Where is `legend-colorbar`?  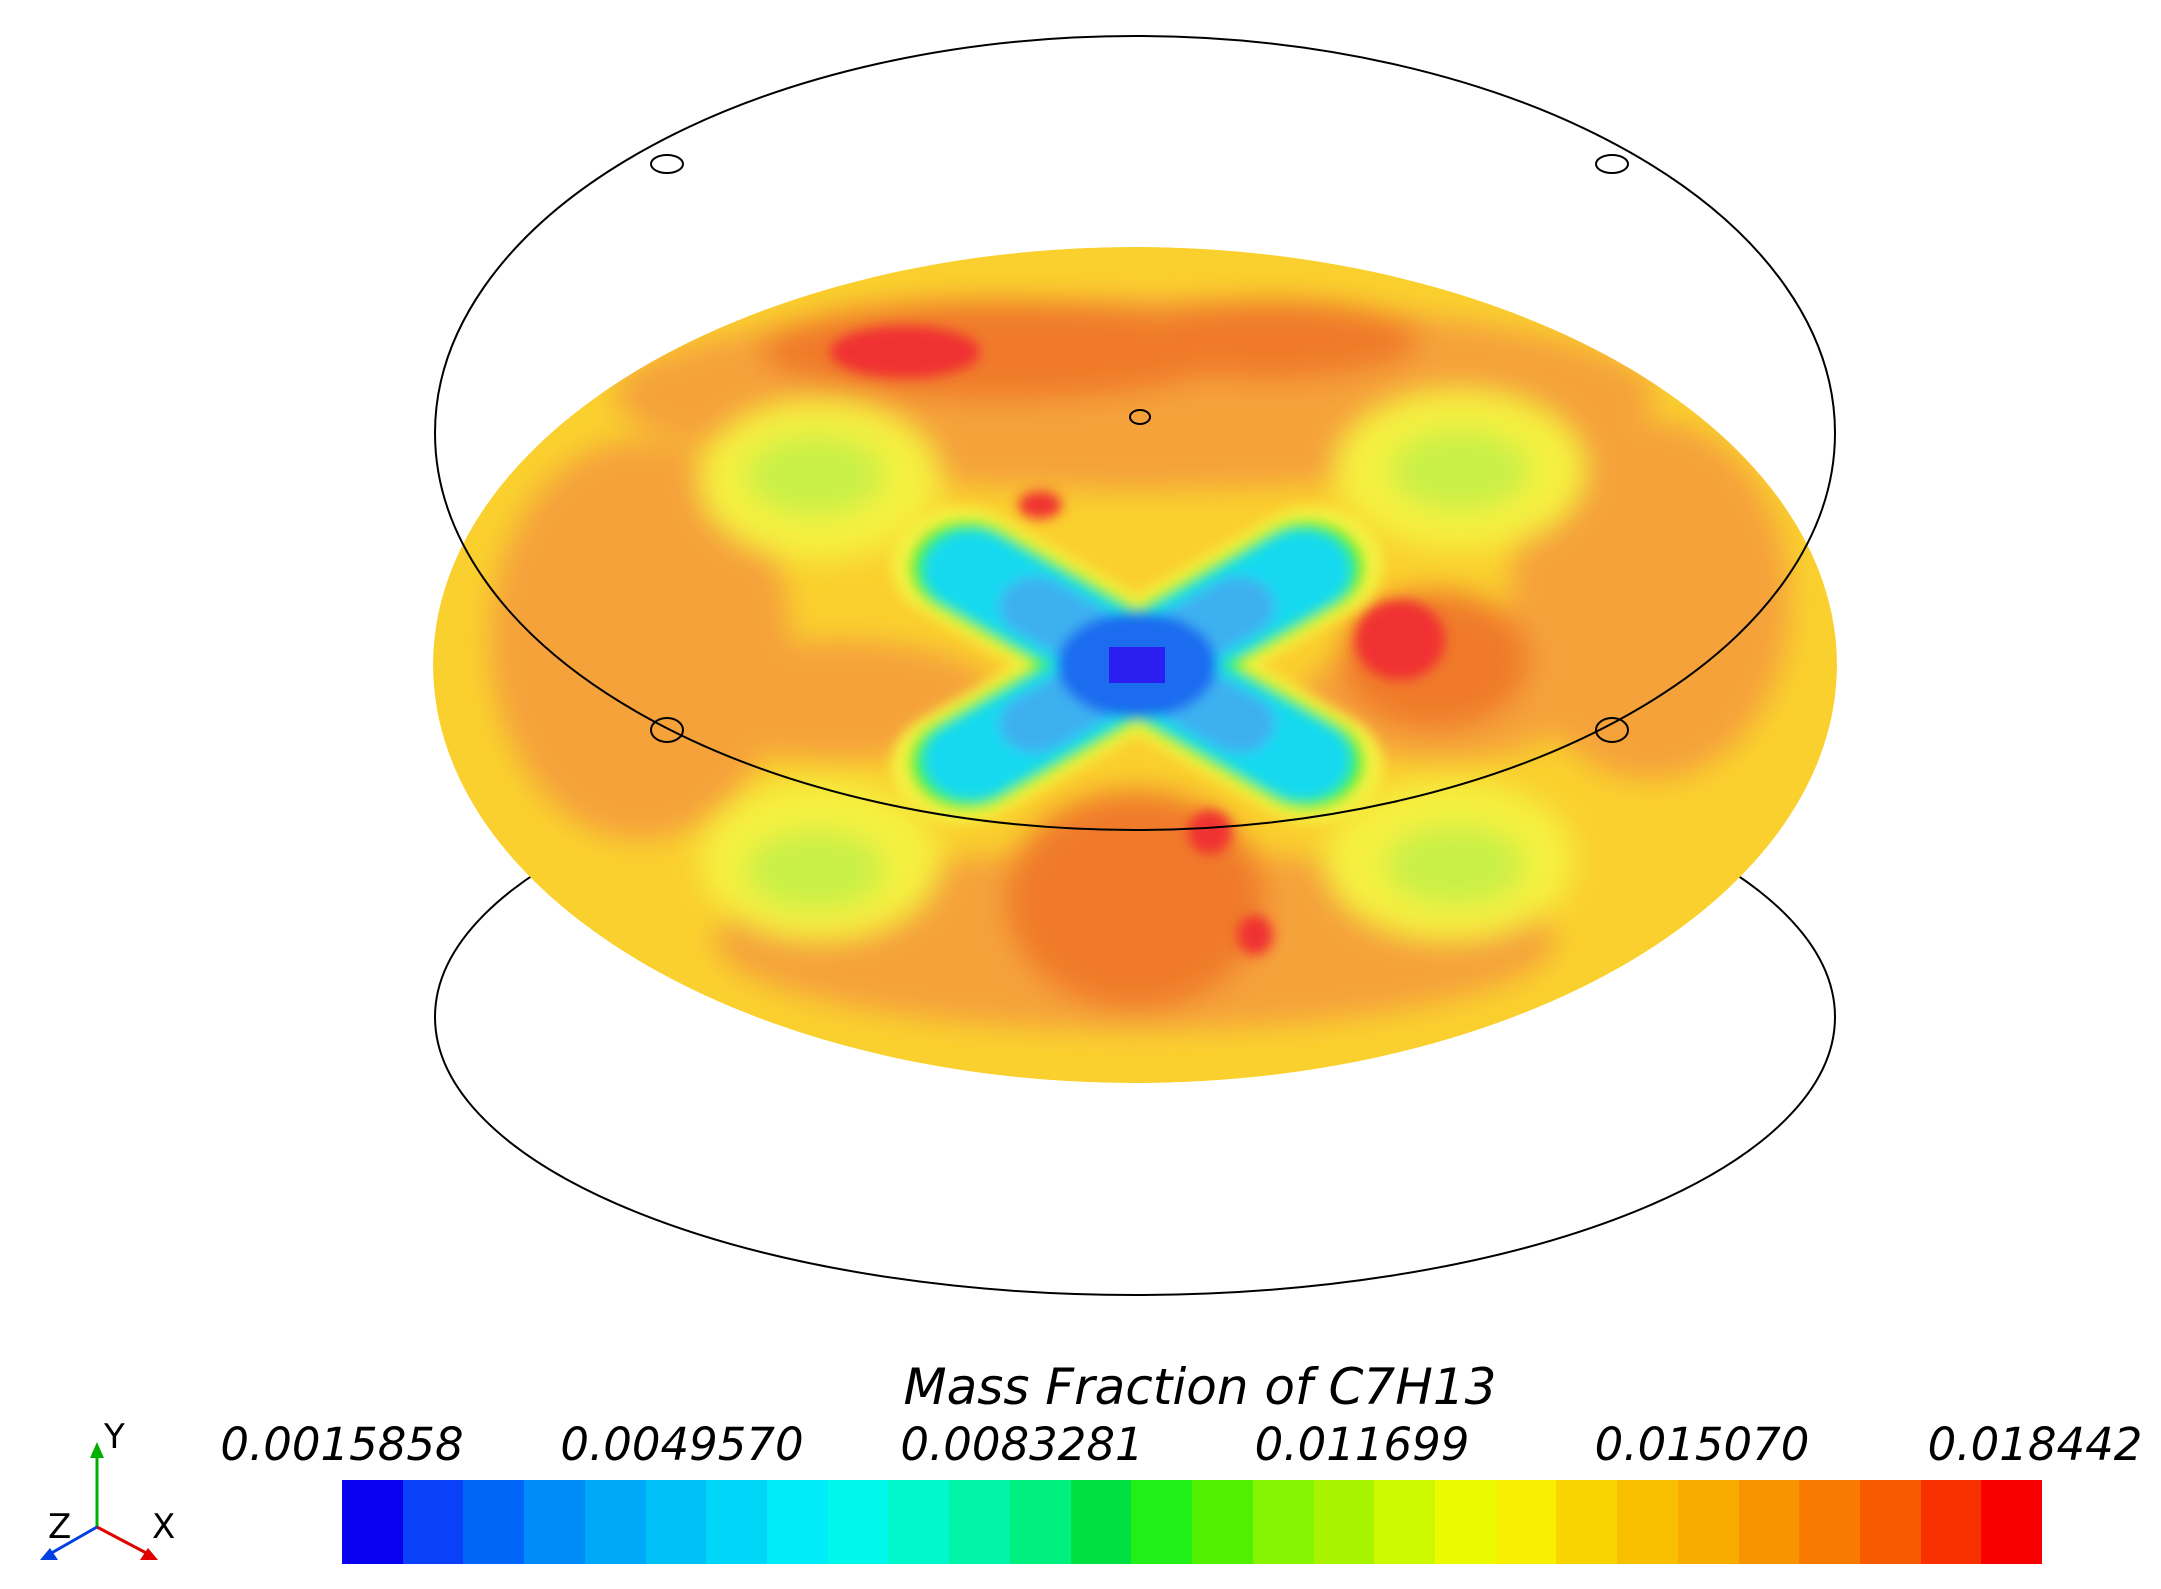 legend-colorbar is located at coordinates (1192, 1522).